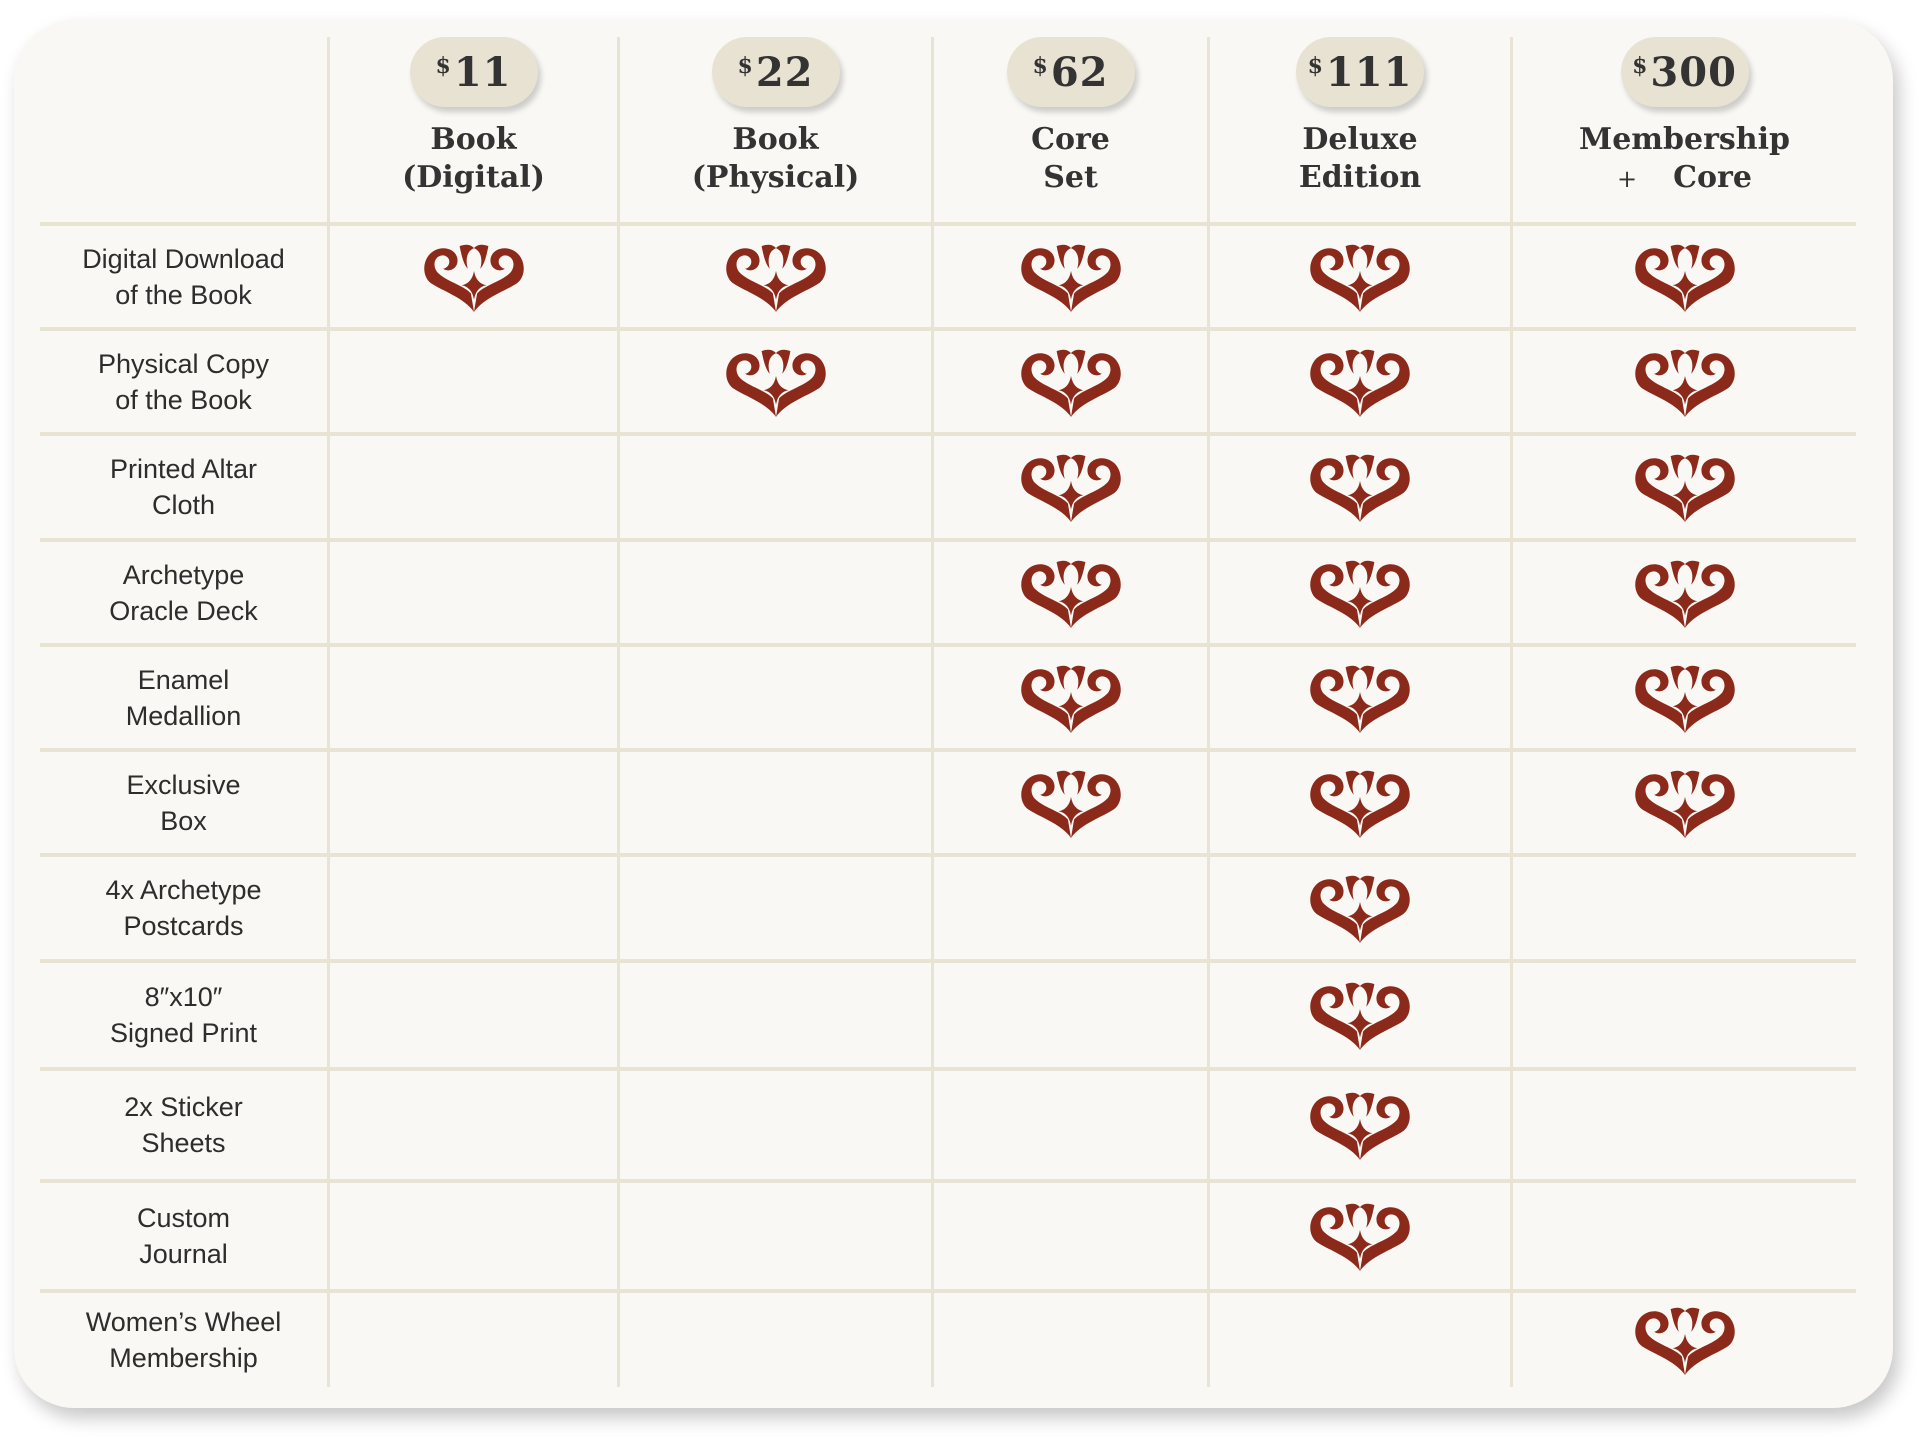 The width and height of the screenshot is (1920, 1439). What do you see at coordinates (774, 129) in the screenshot?
I see `tier-header: $22 Book (Physical)` at bounding box center [774, 129].